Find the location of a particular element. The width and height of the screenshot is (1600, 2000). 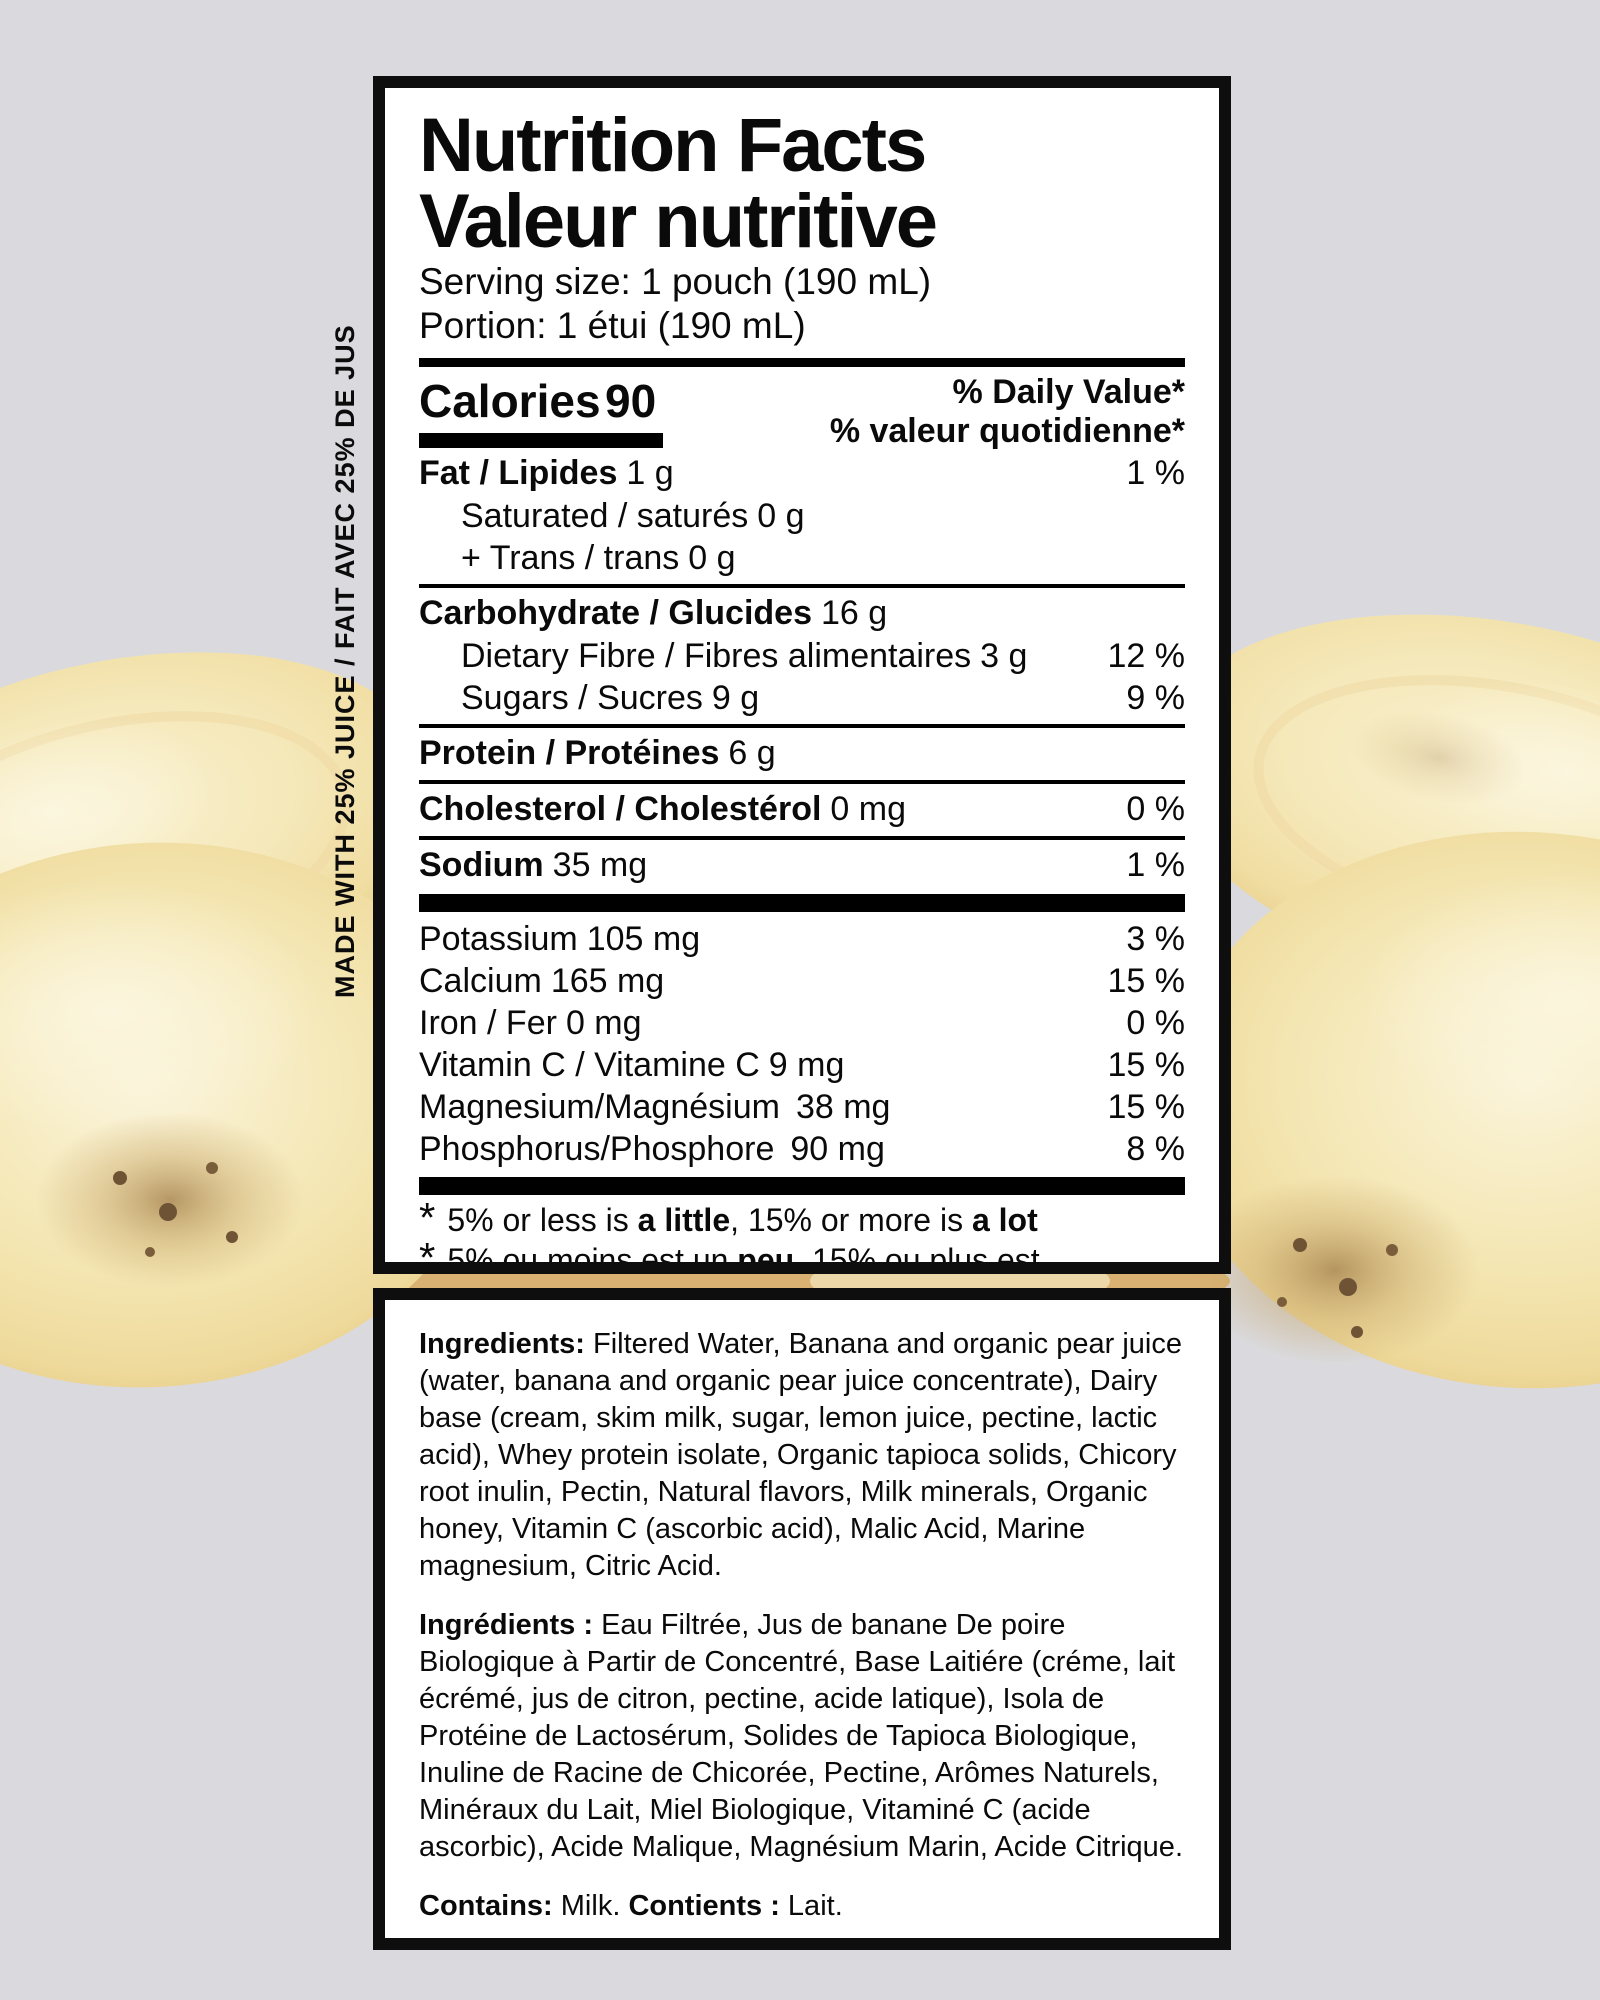

nutrient-row-iron: Iron / Fer 0 mg 0 % is located at coordinates (802, 1023).